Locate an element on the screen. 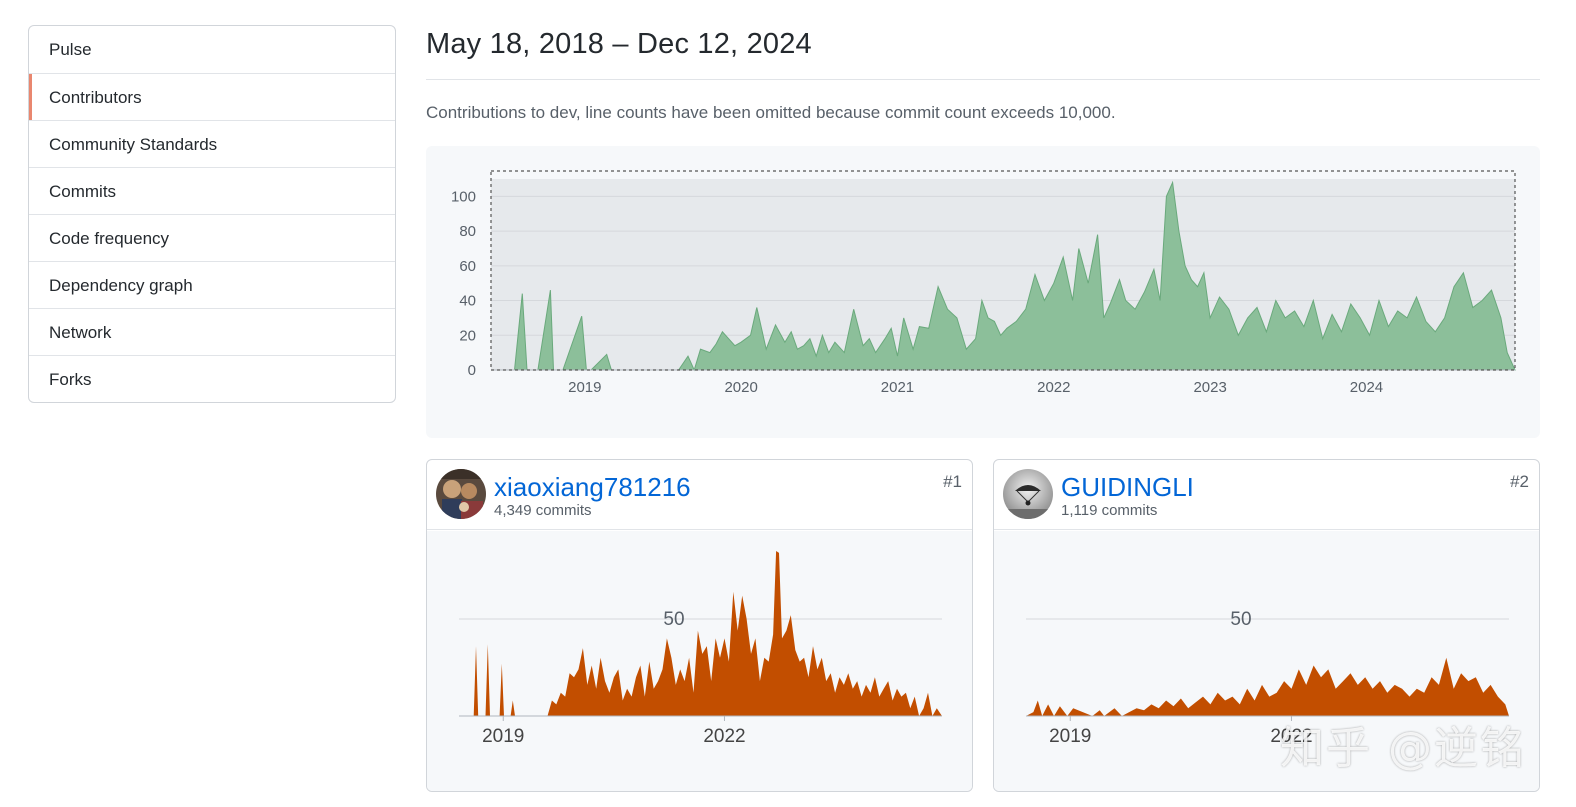  contributor-card-header: GUIDINGLI 1,119 commits #2 is located at coordinates (1266, 495).